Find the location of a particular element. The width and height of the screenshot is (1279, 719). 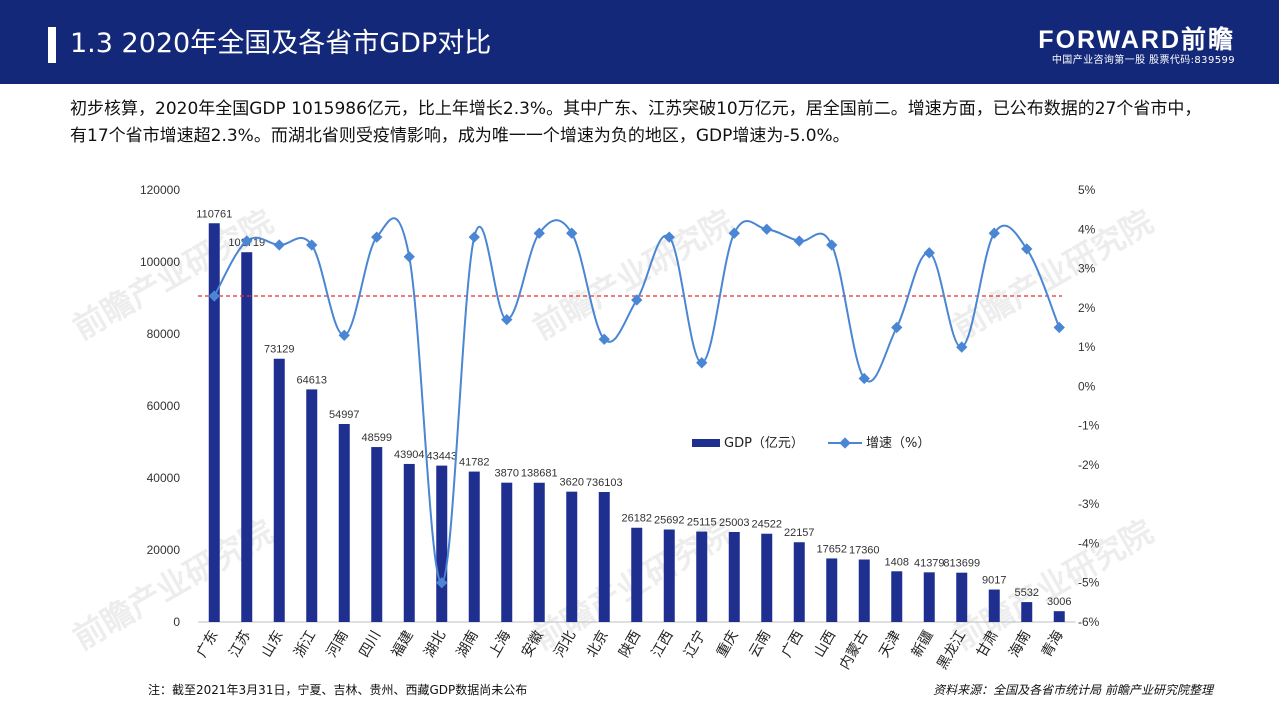

legend-swatch-gdp is located at coordinates (706, 443).